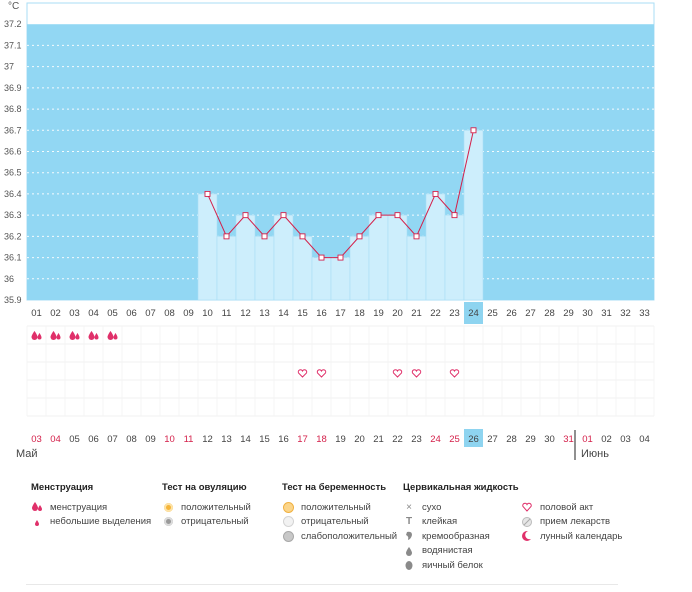  What do you see at coordinates (511, 313) in the screenshot?
I see `x-tick-label: 26` at bounding box center [511, 313].